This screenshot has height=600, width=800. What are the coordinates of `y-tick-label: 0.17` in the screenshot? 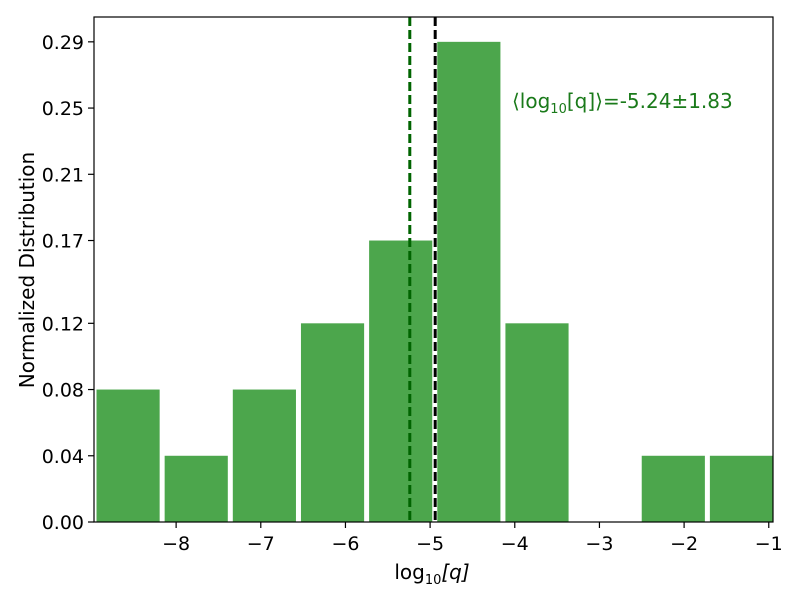 It's located at (63, 242).